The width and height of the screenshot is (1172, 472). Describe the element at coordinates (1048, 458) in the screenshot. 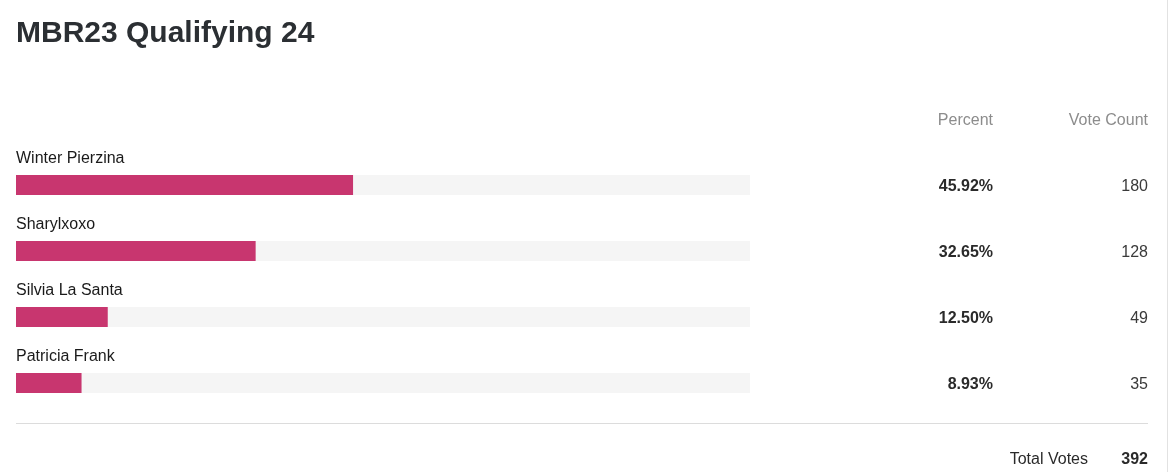

I see `text: Total Votes` at that location.